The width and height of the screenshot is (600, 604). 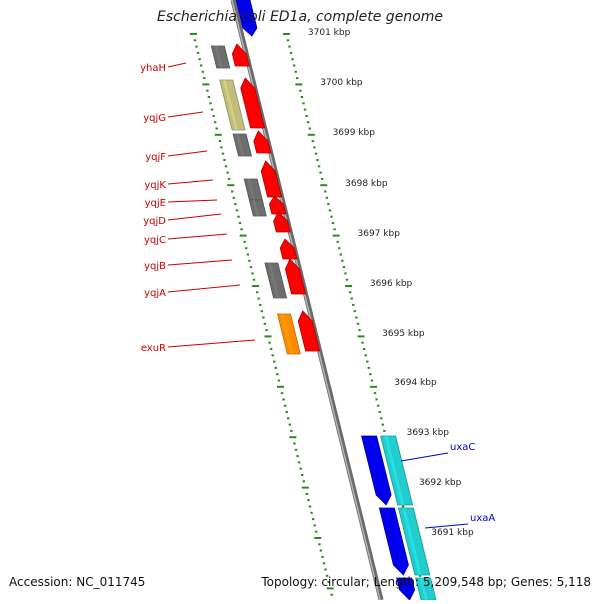 I want to click on leader-line-yqjG, so click(x=185, y=114).